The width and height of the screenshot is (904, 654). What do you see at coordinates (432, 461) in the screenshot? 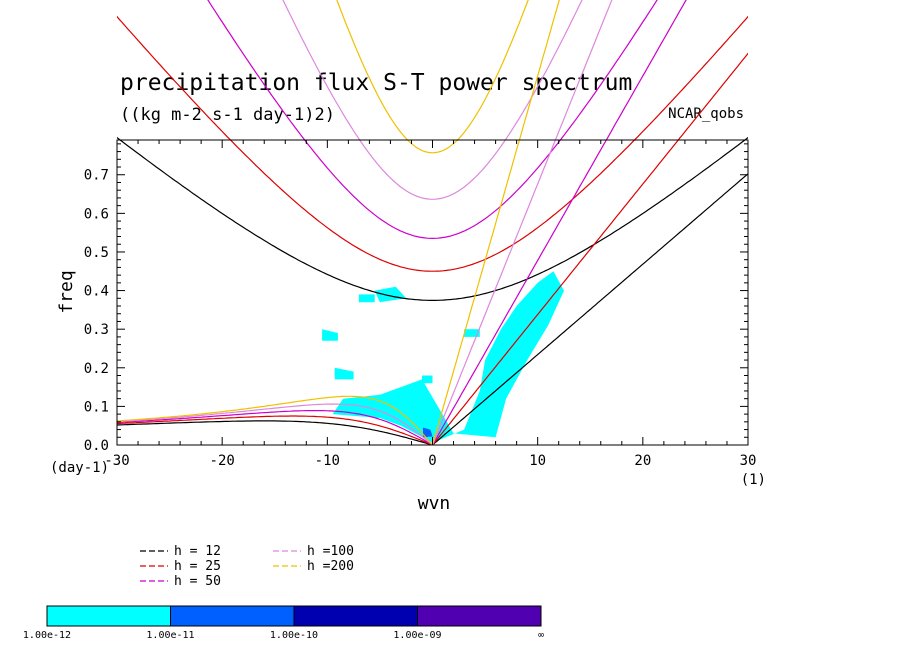
I see `x-tick-label: 0` at bounding box center [432, 461].